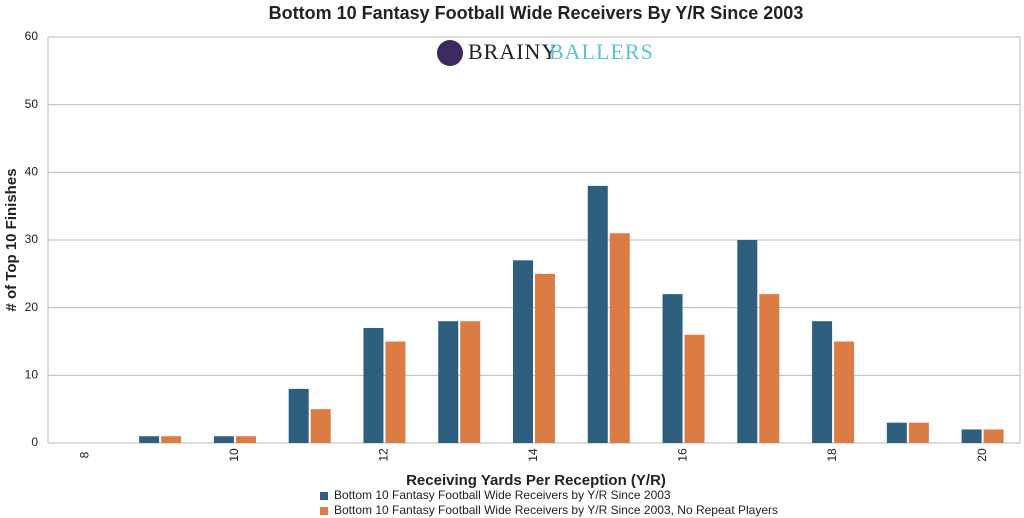 This screenshot has width=1024, height=518. Describe the element at coordinates (513, 51) in the screenshot. I see `logo-text: BRAINY` at that location.